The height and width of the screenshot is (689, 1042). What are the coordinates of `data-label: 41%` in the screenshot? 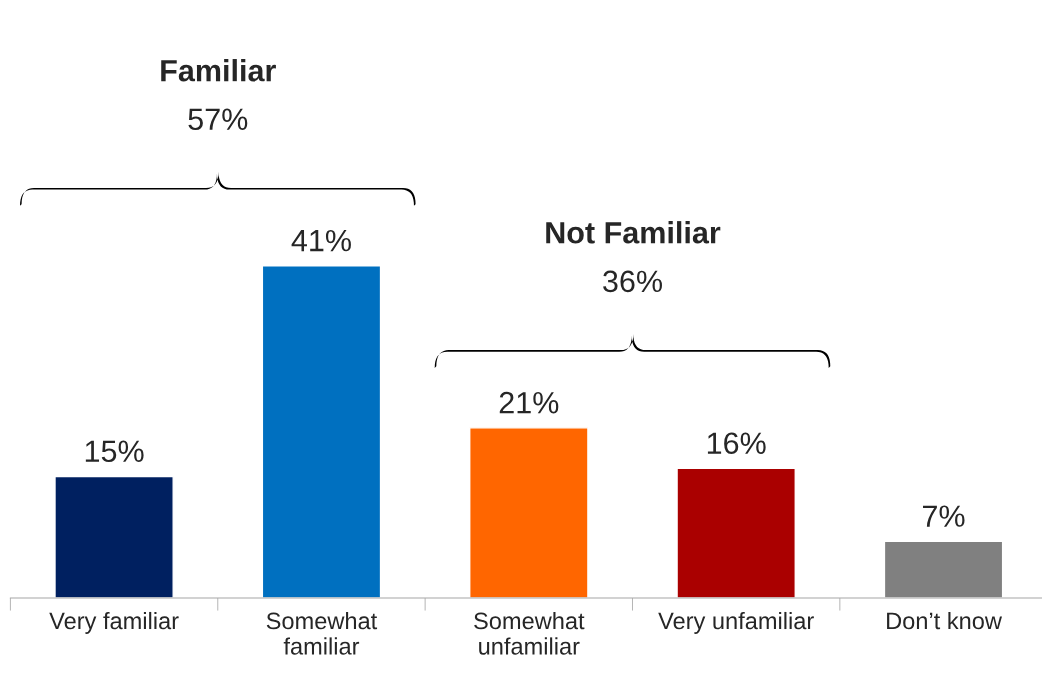 It's located at (321, 240).